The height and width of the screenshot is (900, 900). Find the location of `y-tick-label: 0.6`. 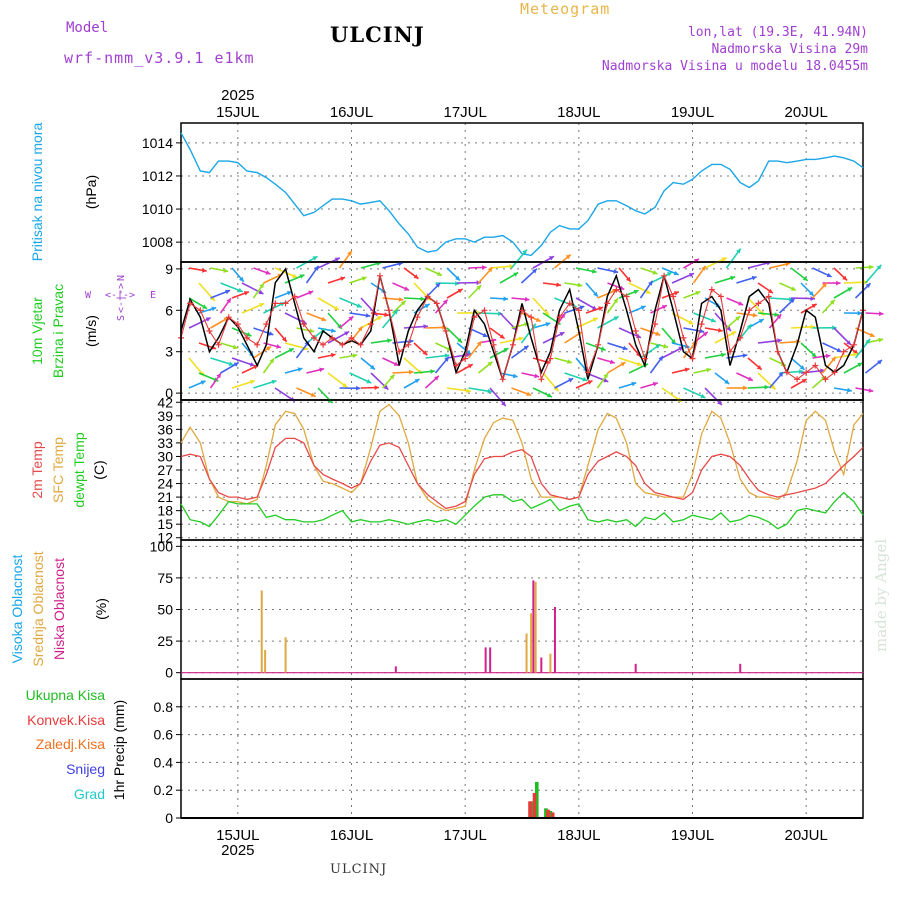

y-tick-label: 0.6 is located at coordinates (164, 735).